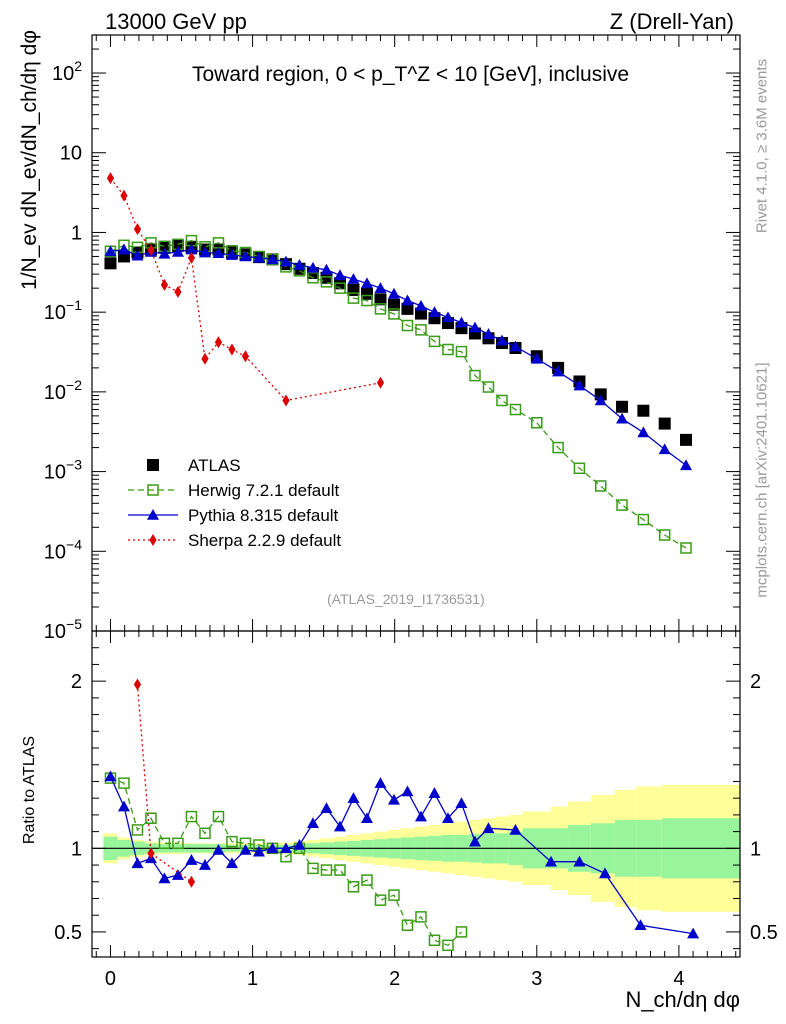 The image size is (786, 1024). What do you see at coordinates (68, 933) in the screenshot?
I see `ratio-y-tick-label: 0.5` at bounding box center [68, 933].